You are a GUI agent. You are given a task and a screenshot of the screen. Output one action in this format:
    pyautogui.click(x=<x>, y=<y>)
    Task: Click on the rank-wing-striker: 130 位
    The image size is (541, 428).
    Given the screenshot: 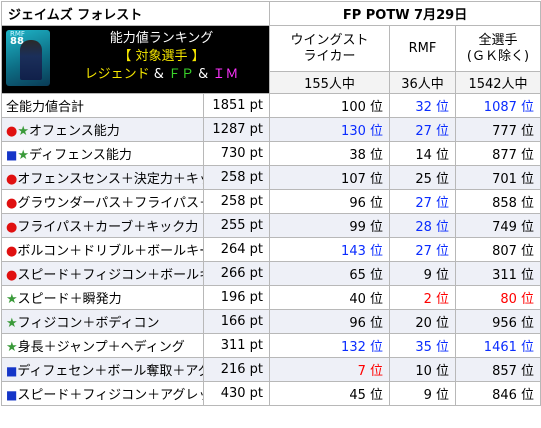 What is the action you would take?
    pyautogui.click(x=329, y=129)
    